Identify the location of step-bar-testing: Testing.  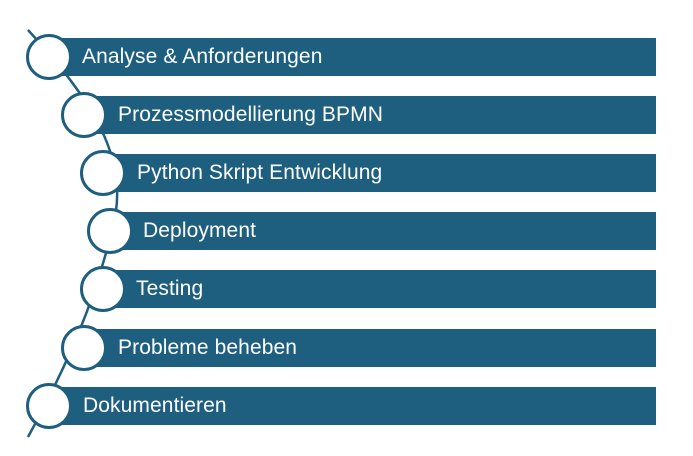
(381, 289).